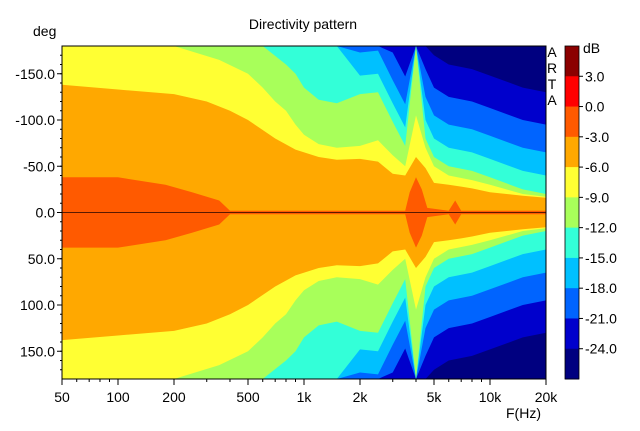 This screenshot has height=431, width=640. What do you see at coordinates (491, 397) in the screenshot?
I see `x-tick-label: 10k` at bounding box center [491, 397].